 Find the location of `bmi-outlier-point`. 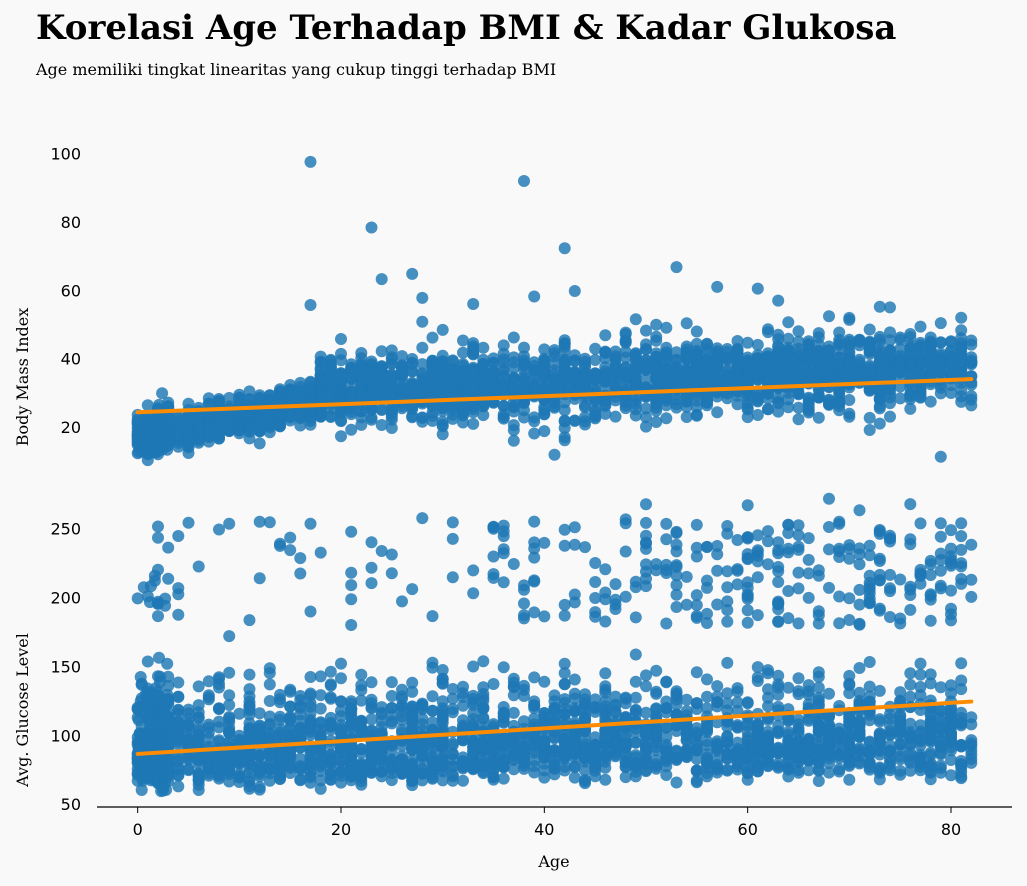

bmi-outlier-point is located at coordinates (554, 454).